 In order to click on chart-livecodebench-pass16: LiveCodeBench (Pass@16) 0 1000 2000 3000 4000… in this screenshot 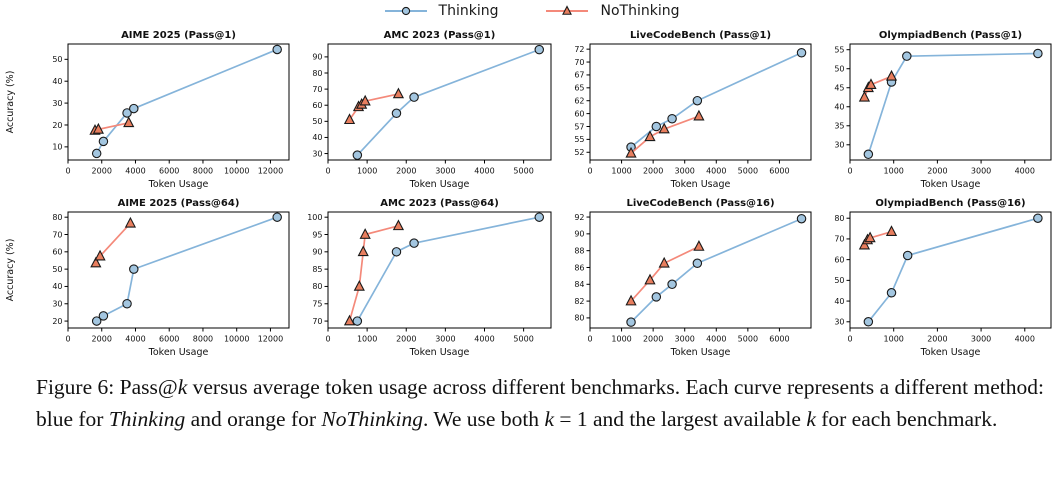, I will do `click(693, 278)`.